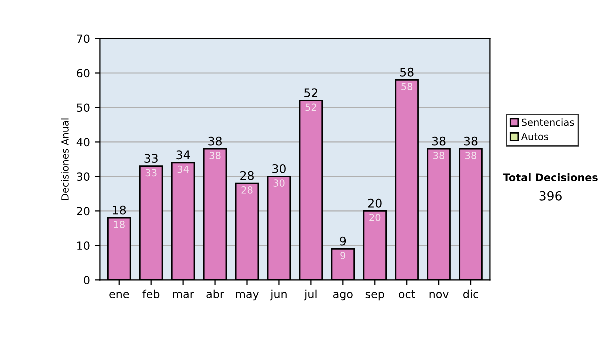 This screenshot has height=340, width=600. I want to click on x-tick-label: mar, so click(183, 295).